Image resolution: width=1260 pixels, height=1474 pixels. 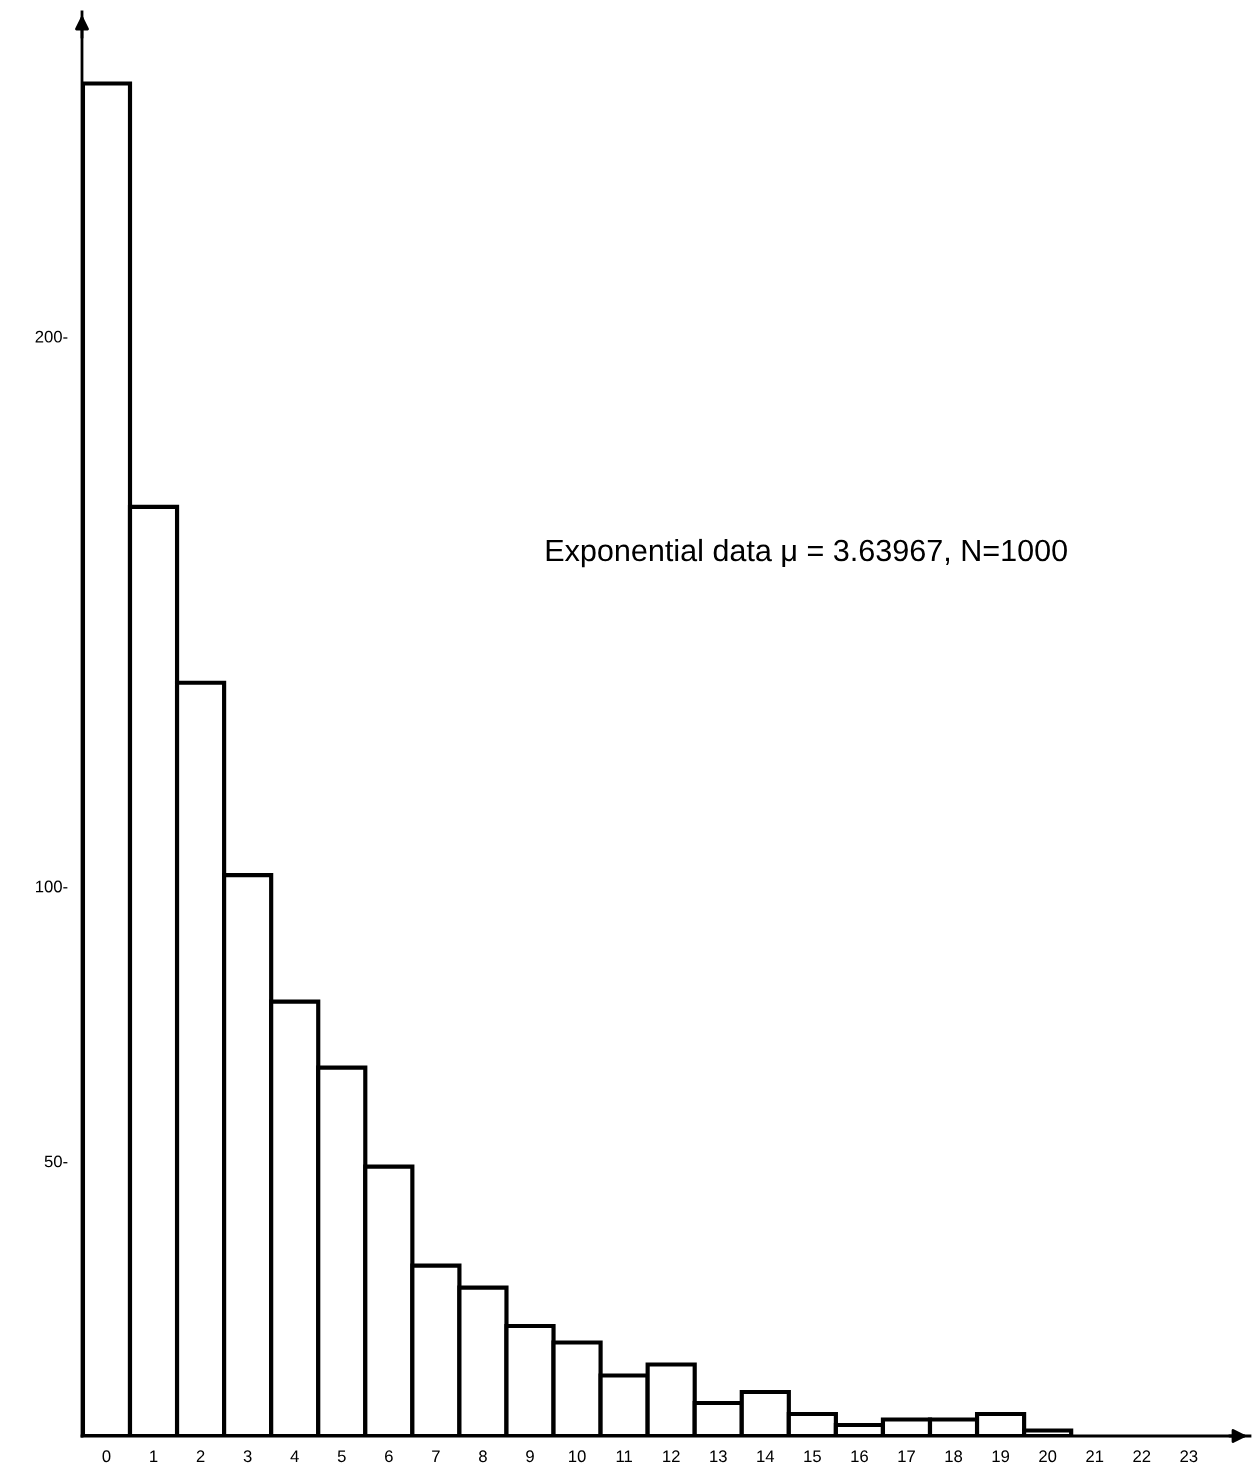 What do you see at coordinates (1142, 1456) in the screenshot?
I see `x-tick-label: 22` at bounding box center [1142, 1456].